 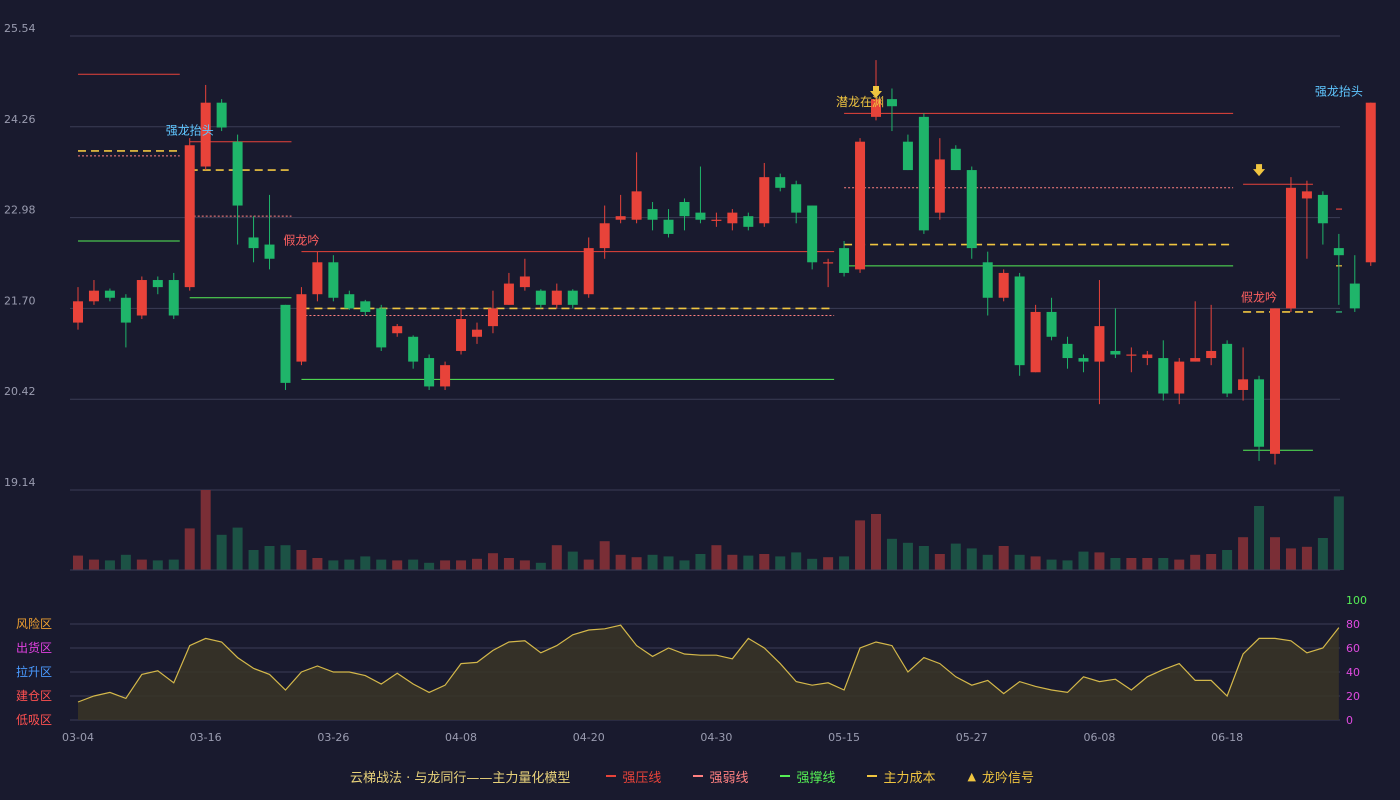 I want to click on osc-zone-label: 风险区, so click(x=34, y=623).